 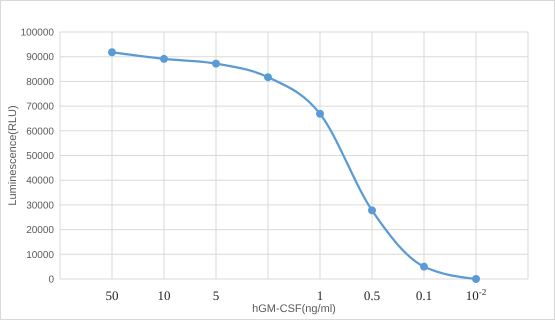 I want to click on y-axis-title: Luminescence(RLU), so click(x=13, y=155).